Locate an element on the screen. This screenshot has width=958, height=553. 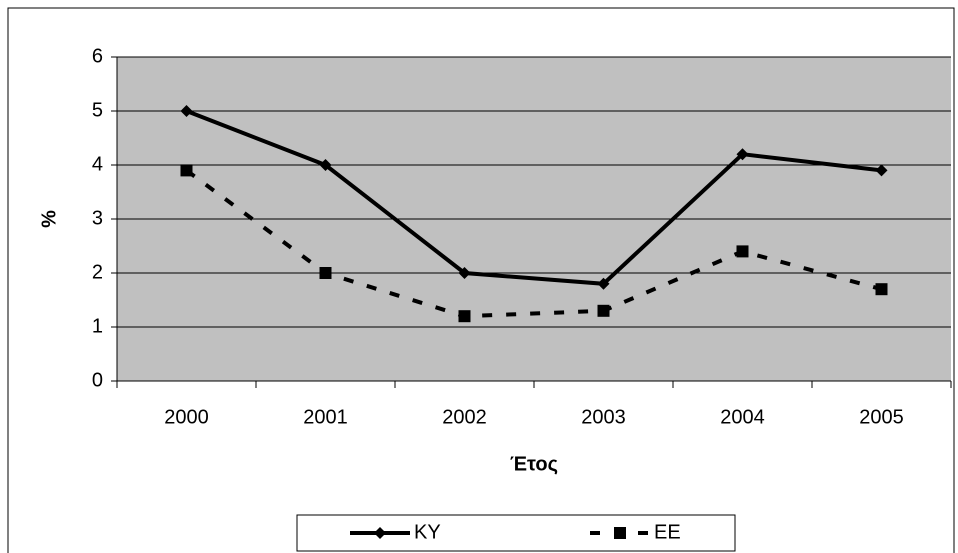
y-tick-label: 3 is located at coordinates (97, 218).